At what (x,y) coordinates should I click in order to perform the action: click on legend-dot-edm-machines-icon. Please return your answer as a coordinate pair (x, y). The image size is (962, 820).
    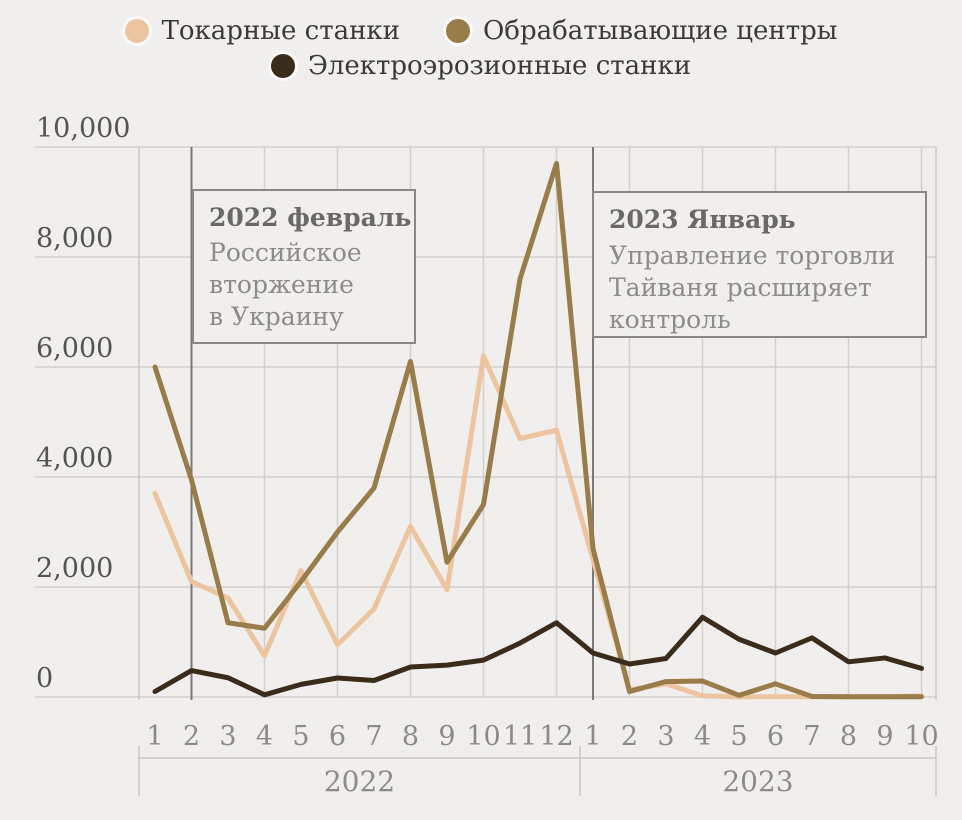
    Looking at the image, I should click on (282, 66).